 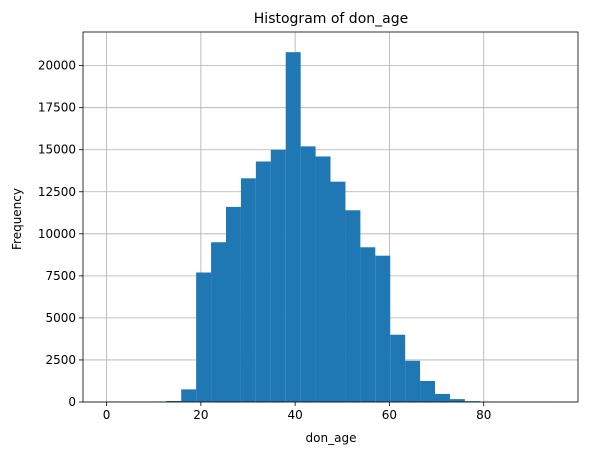 What do you see at coordinates (60, 276) in the screenshot?
I see `y-tick-label: 7500` at bounding box center [60, 276].